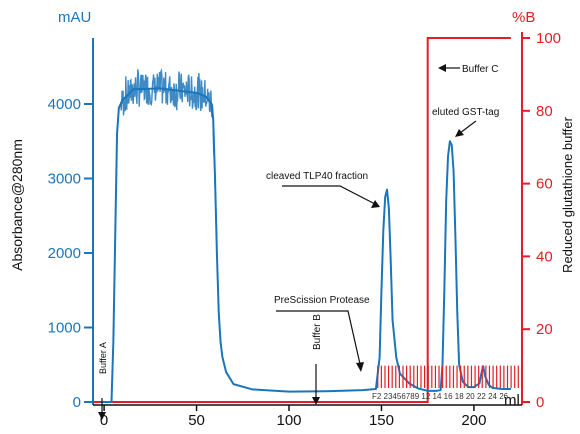  I want to click on buffer-c-label: Buffer C, so click(480, 69).